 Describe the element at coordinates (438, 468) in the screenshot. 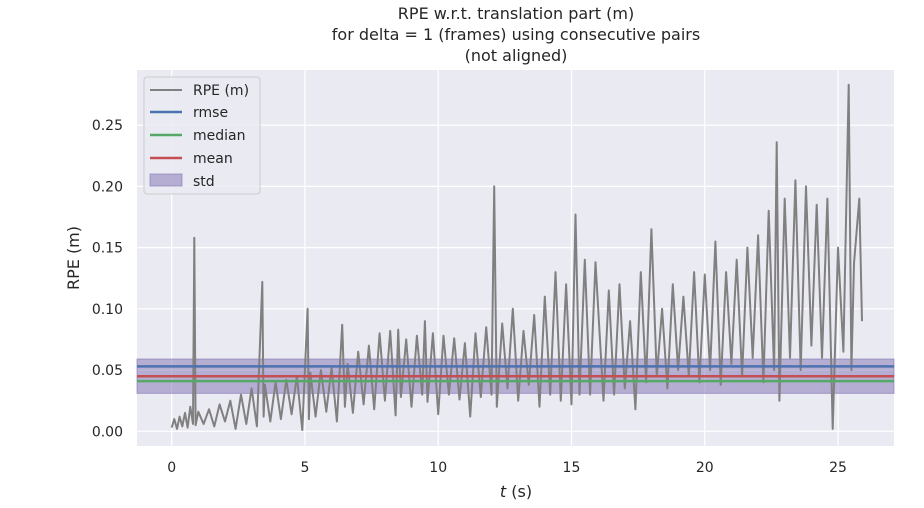

I see `x-tick-label: 10` at that location.